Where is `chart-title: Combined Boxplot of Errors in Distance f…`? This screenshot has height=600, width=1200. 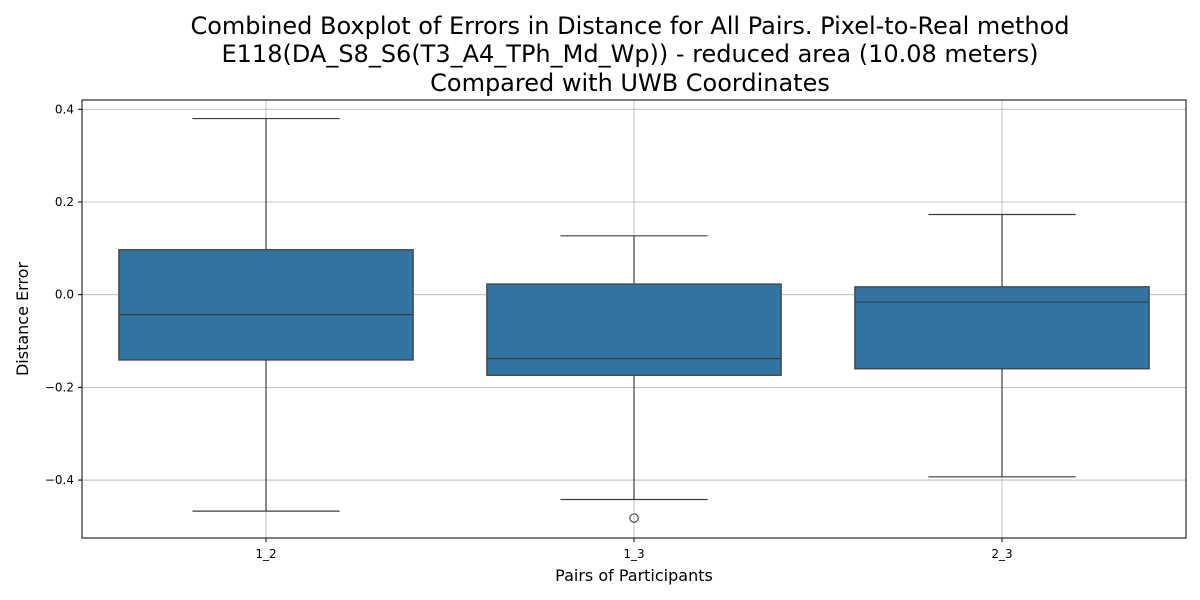
chart-title: Combined Boxplot of Errors in Distance f… is located at coordinates (629, 54).